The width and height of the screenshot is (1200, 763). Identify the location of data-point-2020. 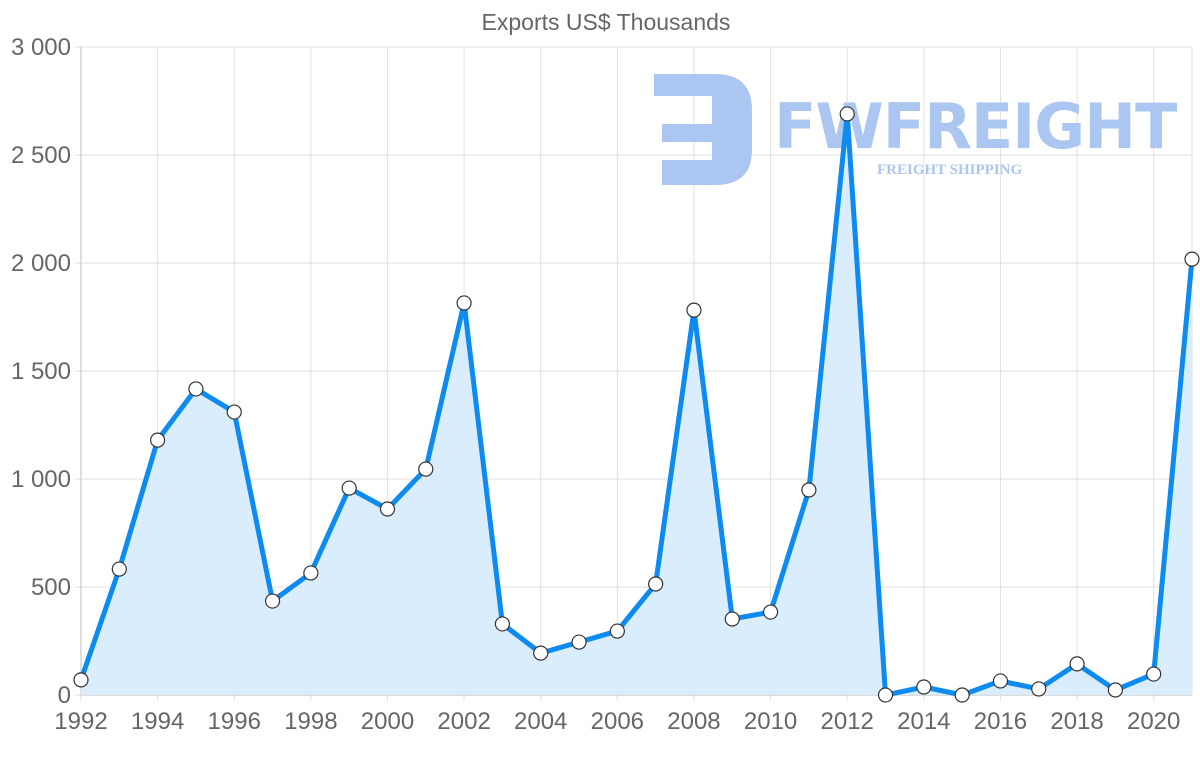
(1154, 674).